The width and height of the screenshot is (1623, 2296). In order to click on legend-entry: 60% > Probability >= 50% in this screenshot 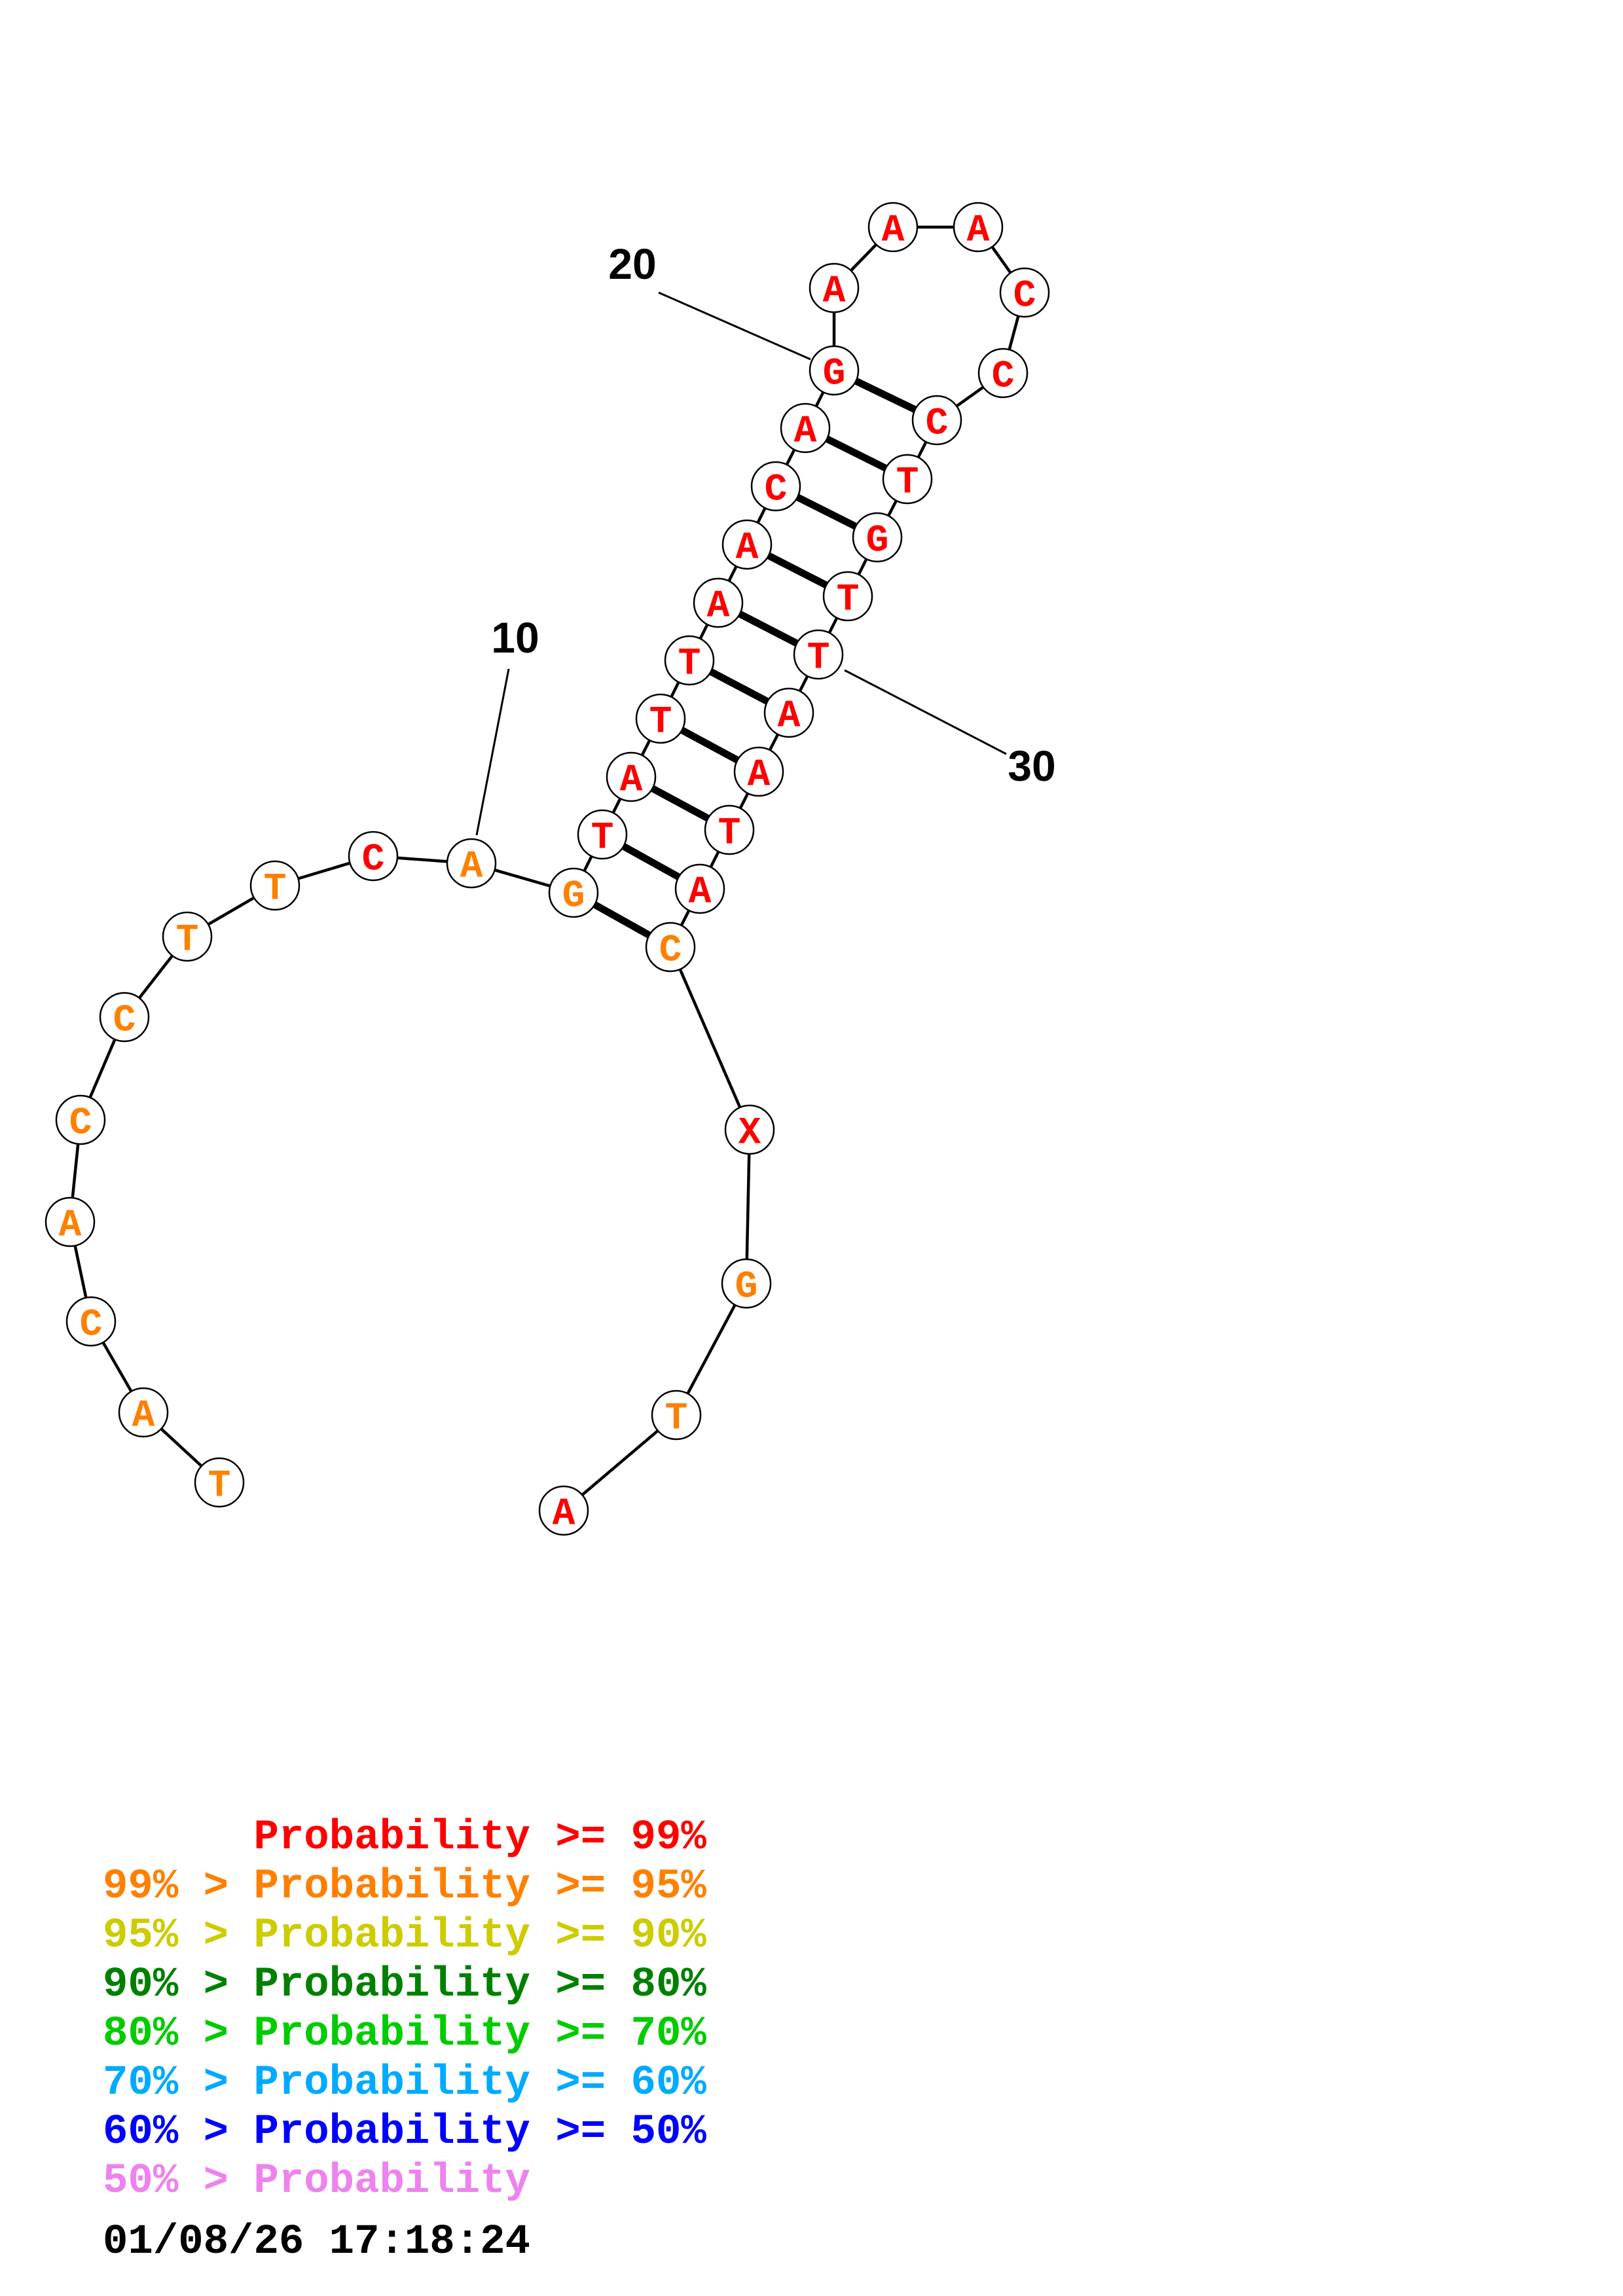, I will do `click(404, 2132)`.